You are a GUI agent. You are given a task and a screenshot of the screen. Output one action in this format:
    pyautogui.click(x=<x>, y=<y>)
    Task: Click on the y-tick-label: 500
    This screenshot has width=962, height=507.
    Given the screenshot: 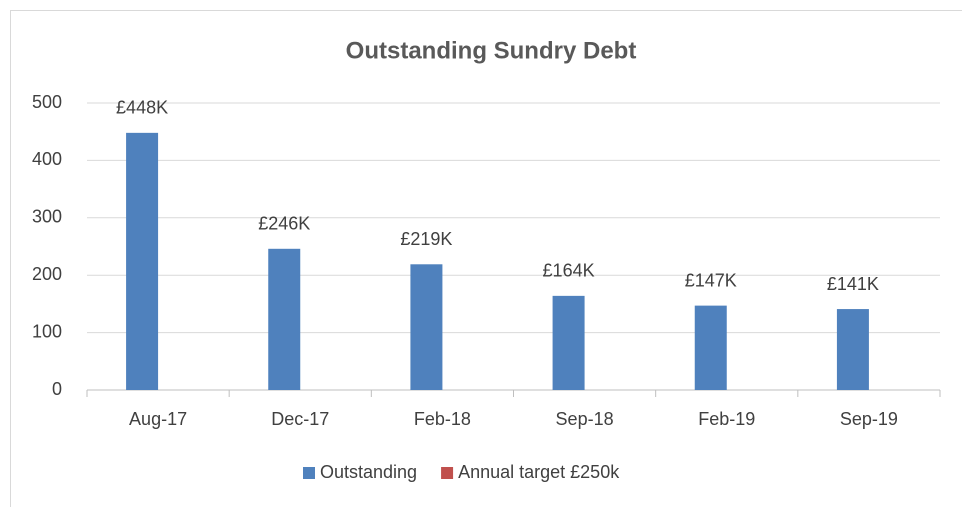 What is the action you would take?
    pyautogui.click(x=47, y=102)
    